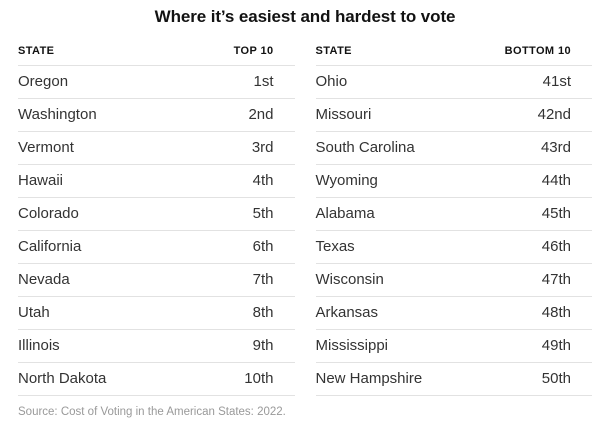 This screenshot has height=438, width=611. I want to click on table-row: Washington 2nd, so click(156, 115).